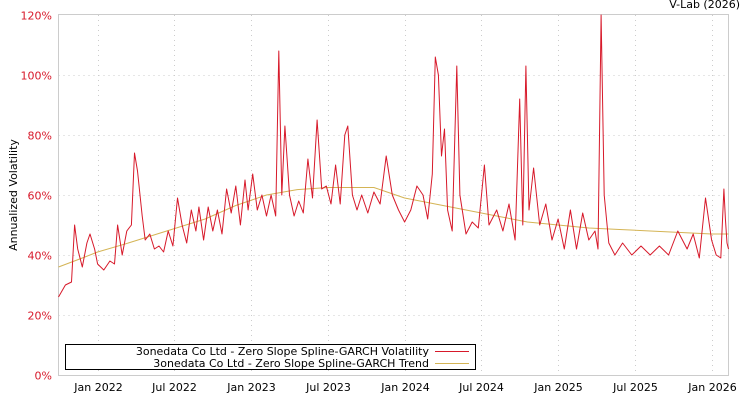 The height and width of the screenshot is (400, 750). What do you see at coordinates (704, 5) in the screenshot?
I see `credit-text: V-Lab (2026)` at bounding box center [704, 5].